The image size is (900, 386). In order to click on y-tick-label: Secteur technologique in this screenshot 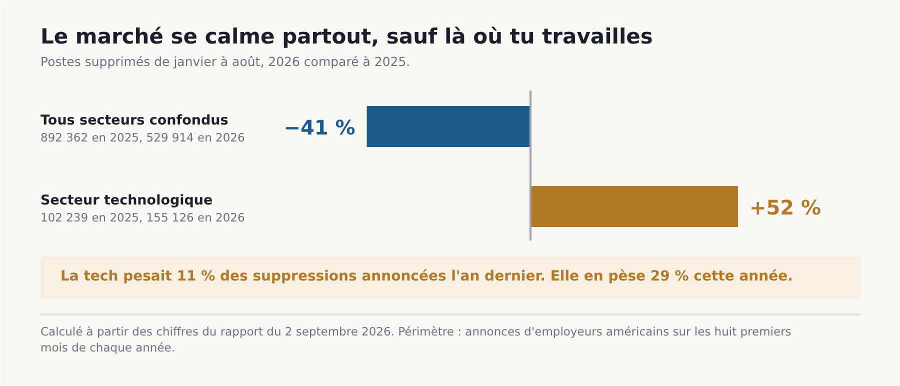, I will do `click(126, 200)`.